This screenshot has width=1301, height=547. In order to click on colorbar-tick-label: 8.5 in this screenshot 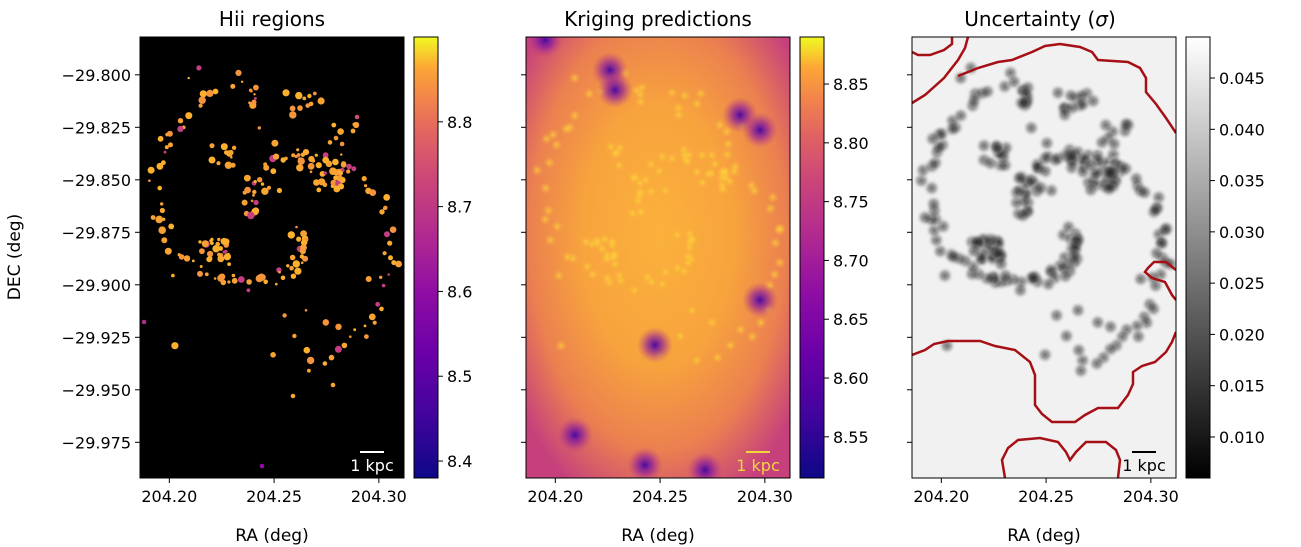, I will do `click(459, 376)`.